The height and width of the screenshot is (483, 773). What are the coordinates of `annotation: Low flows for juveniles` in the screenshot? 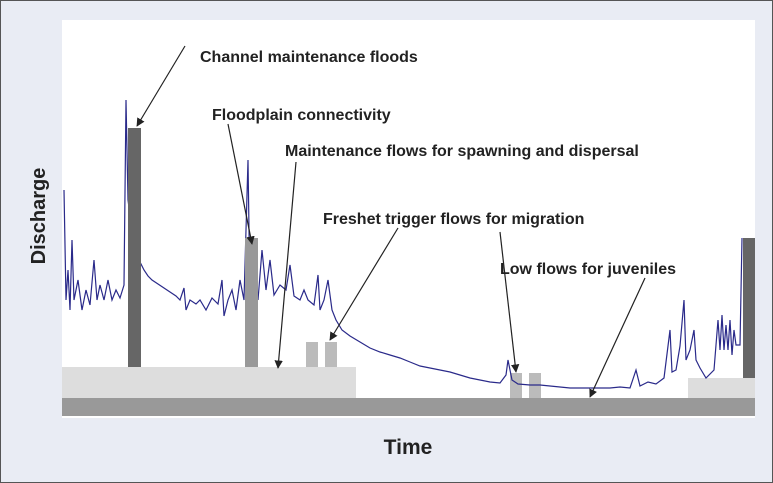 It's located at (588, 269).